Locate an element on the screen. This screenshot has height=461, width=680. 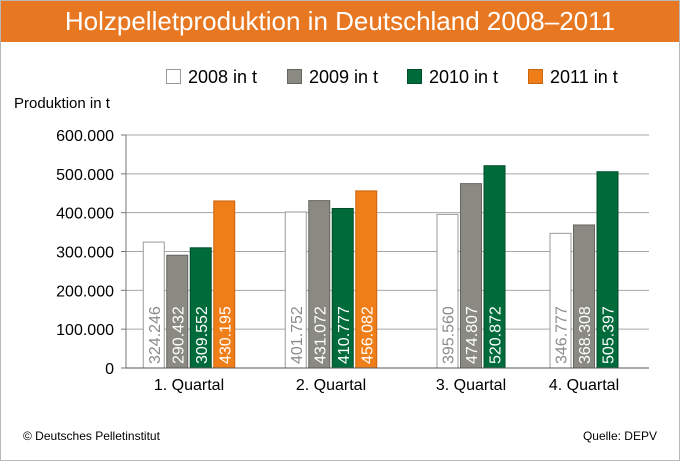
x-tick-label: 3. Quartal is located at coordinates (471, 385).